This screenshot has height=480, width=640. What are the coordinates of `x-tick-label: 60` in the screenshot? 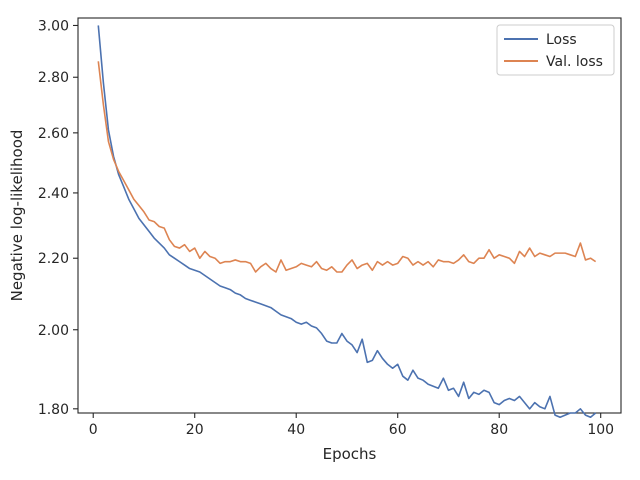 It's located at (398, 430).